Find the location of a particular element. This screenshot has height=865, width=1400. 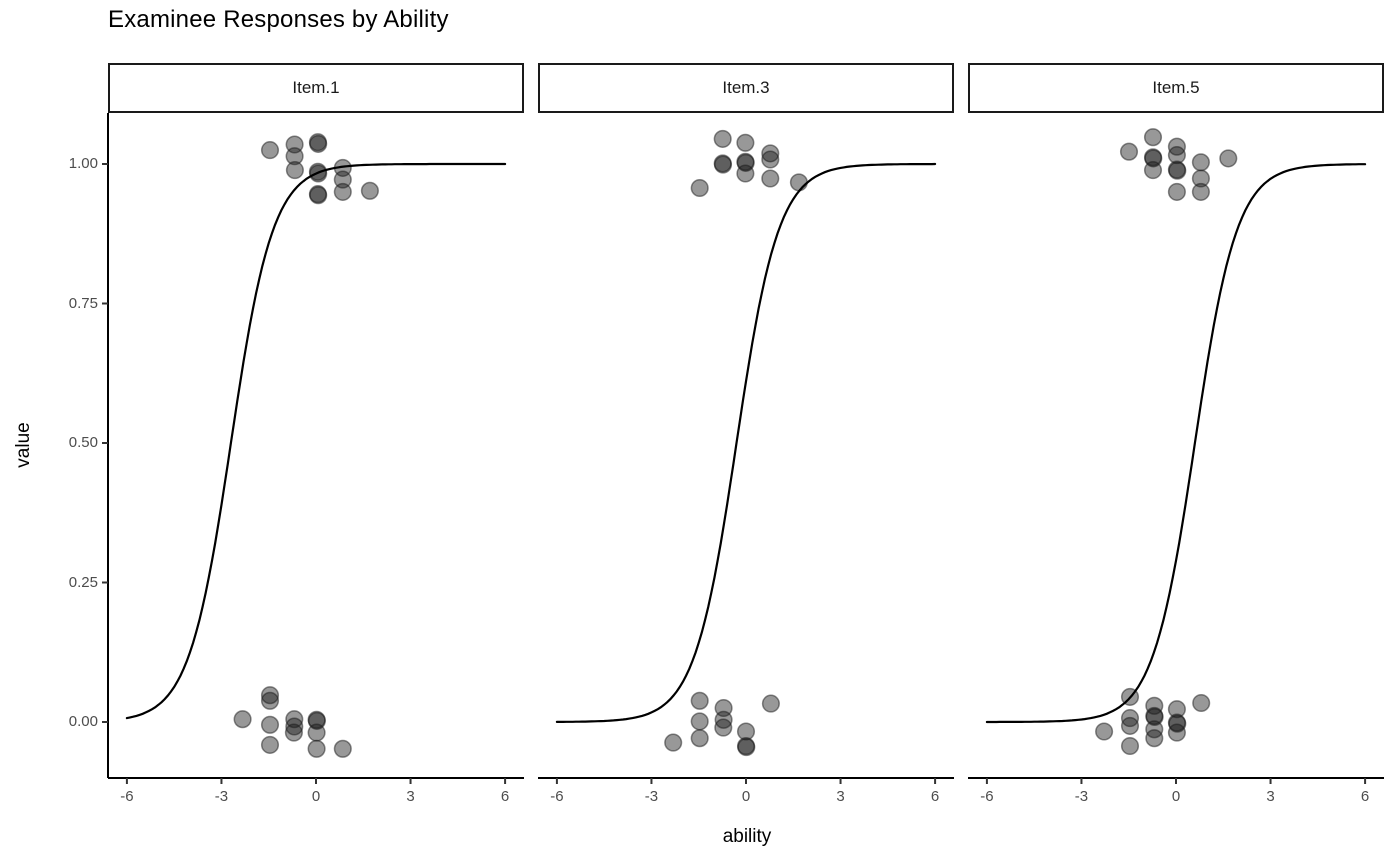

facet-strip-label: Item.1 is located at coordinates (316, 87).